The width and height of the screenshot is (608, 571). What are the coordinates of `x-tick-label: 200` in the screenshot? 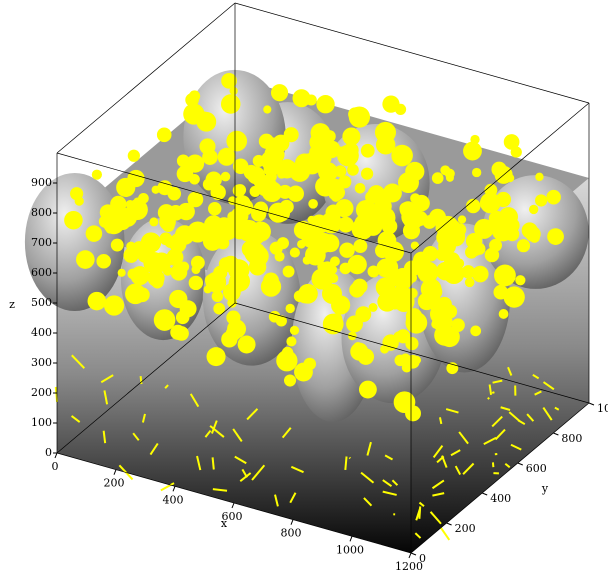 It's located at (114, 483).